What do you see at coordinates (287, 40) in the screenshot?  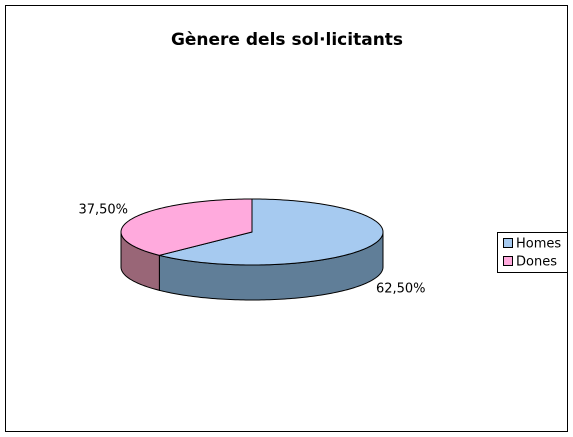 I see `chart-title: Gènere dels sol·licitants` at bounding box center [287, 40].